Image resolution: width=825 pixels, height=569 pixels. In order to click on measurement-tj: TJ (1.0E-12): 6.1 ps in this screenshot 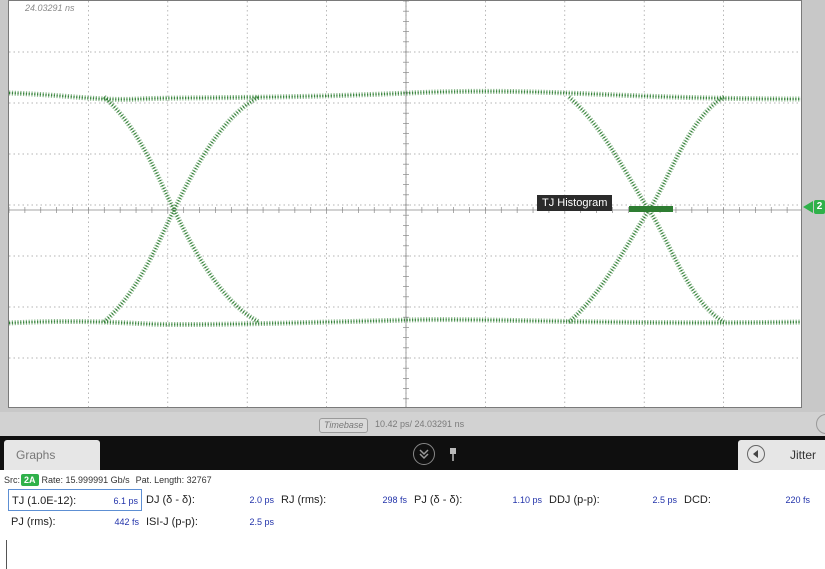, I will do `click(75, 500)`.